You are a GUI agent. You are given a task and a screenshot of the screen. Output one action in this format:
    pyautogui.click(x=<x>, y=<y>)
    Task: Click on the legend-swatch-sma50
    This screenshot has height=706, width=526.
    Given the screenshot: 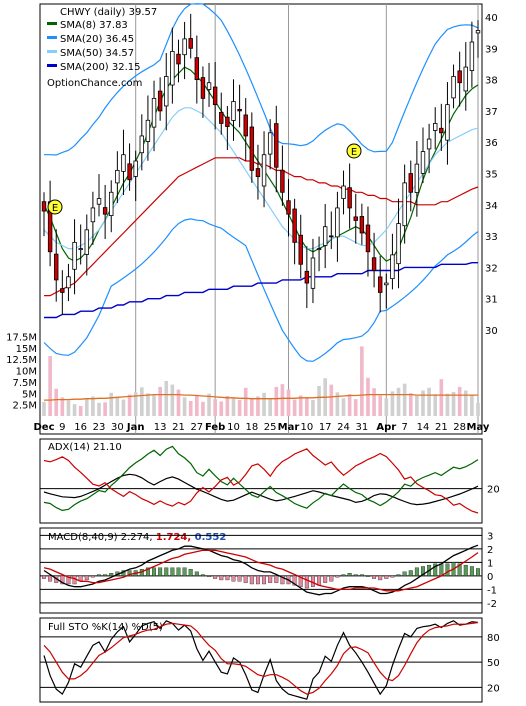 What is the action you would take?
    pyautogui.click(x=52, y=51)
    